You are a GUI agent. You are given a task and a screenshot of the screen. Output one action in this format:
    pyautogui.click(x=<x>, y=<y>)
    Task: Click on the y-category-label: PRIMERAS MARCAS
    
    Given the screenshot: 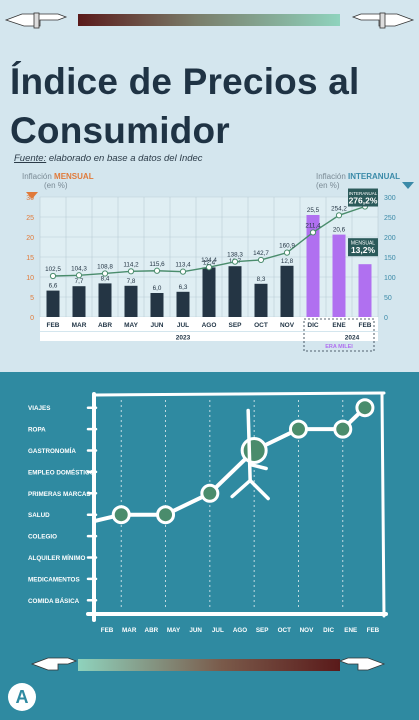 What is the action you would take?
    pyautogui.click(x=59, y=494)
    